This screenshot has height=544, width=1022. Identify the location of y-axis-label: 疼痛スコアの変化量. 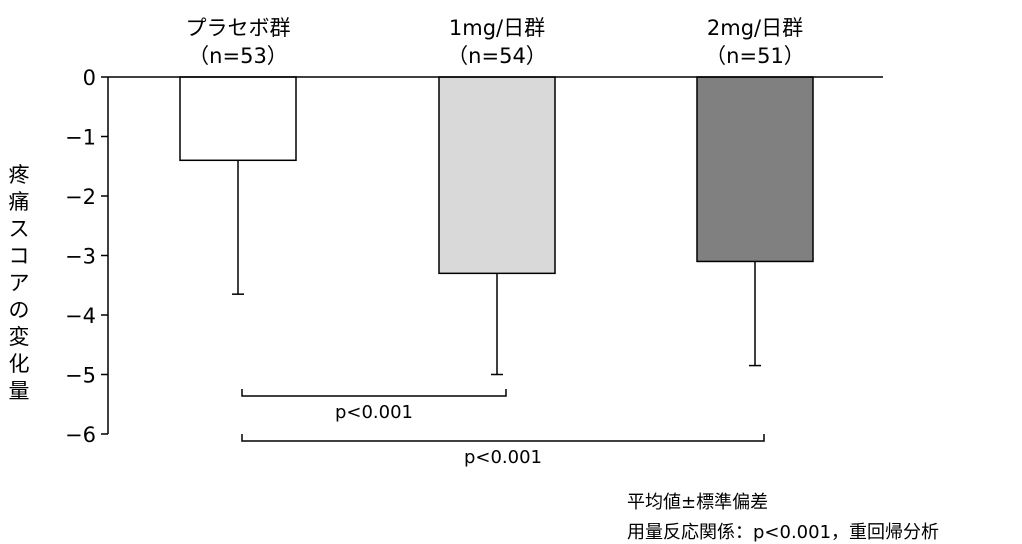
(19, 283).